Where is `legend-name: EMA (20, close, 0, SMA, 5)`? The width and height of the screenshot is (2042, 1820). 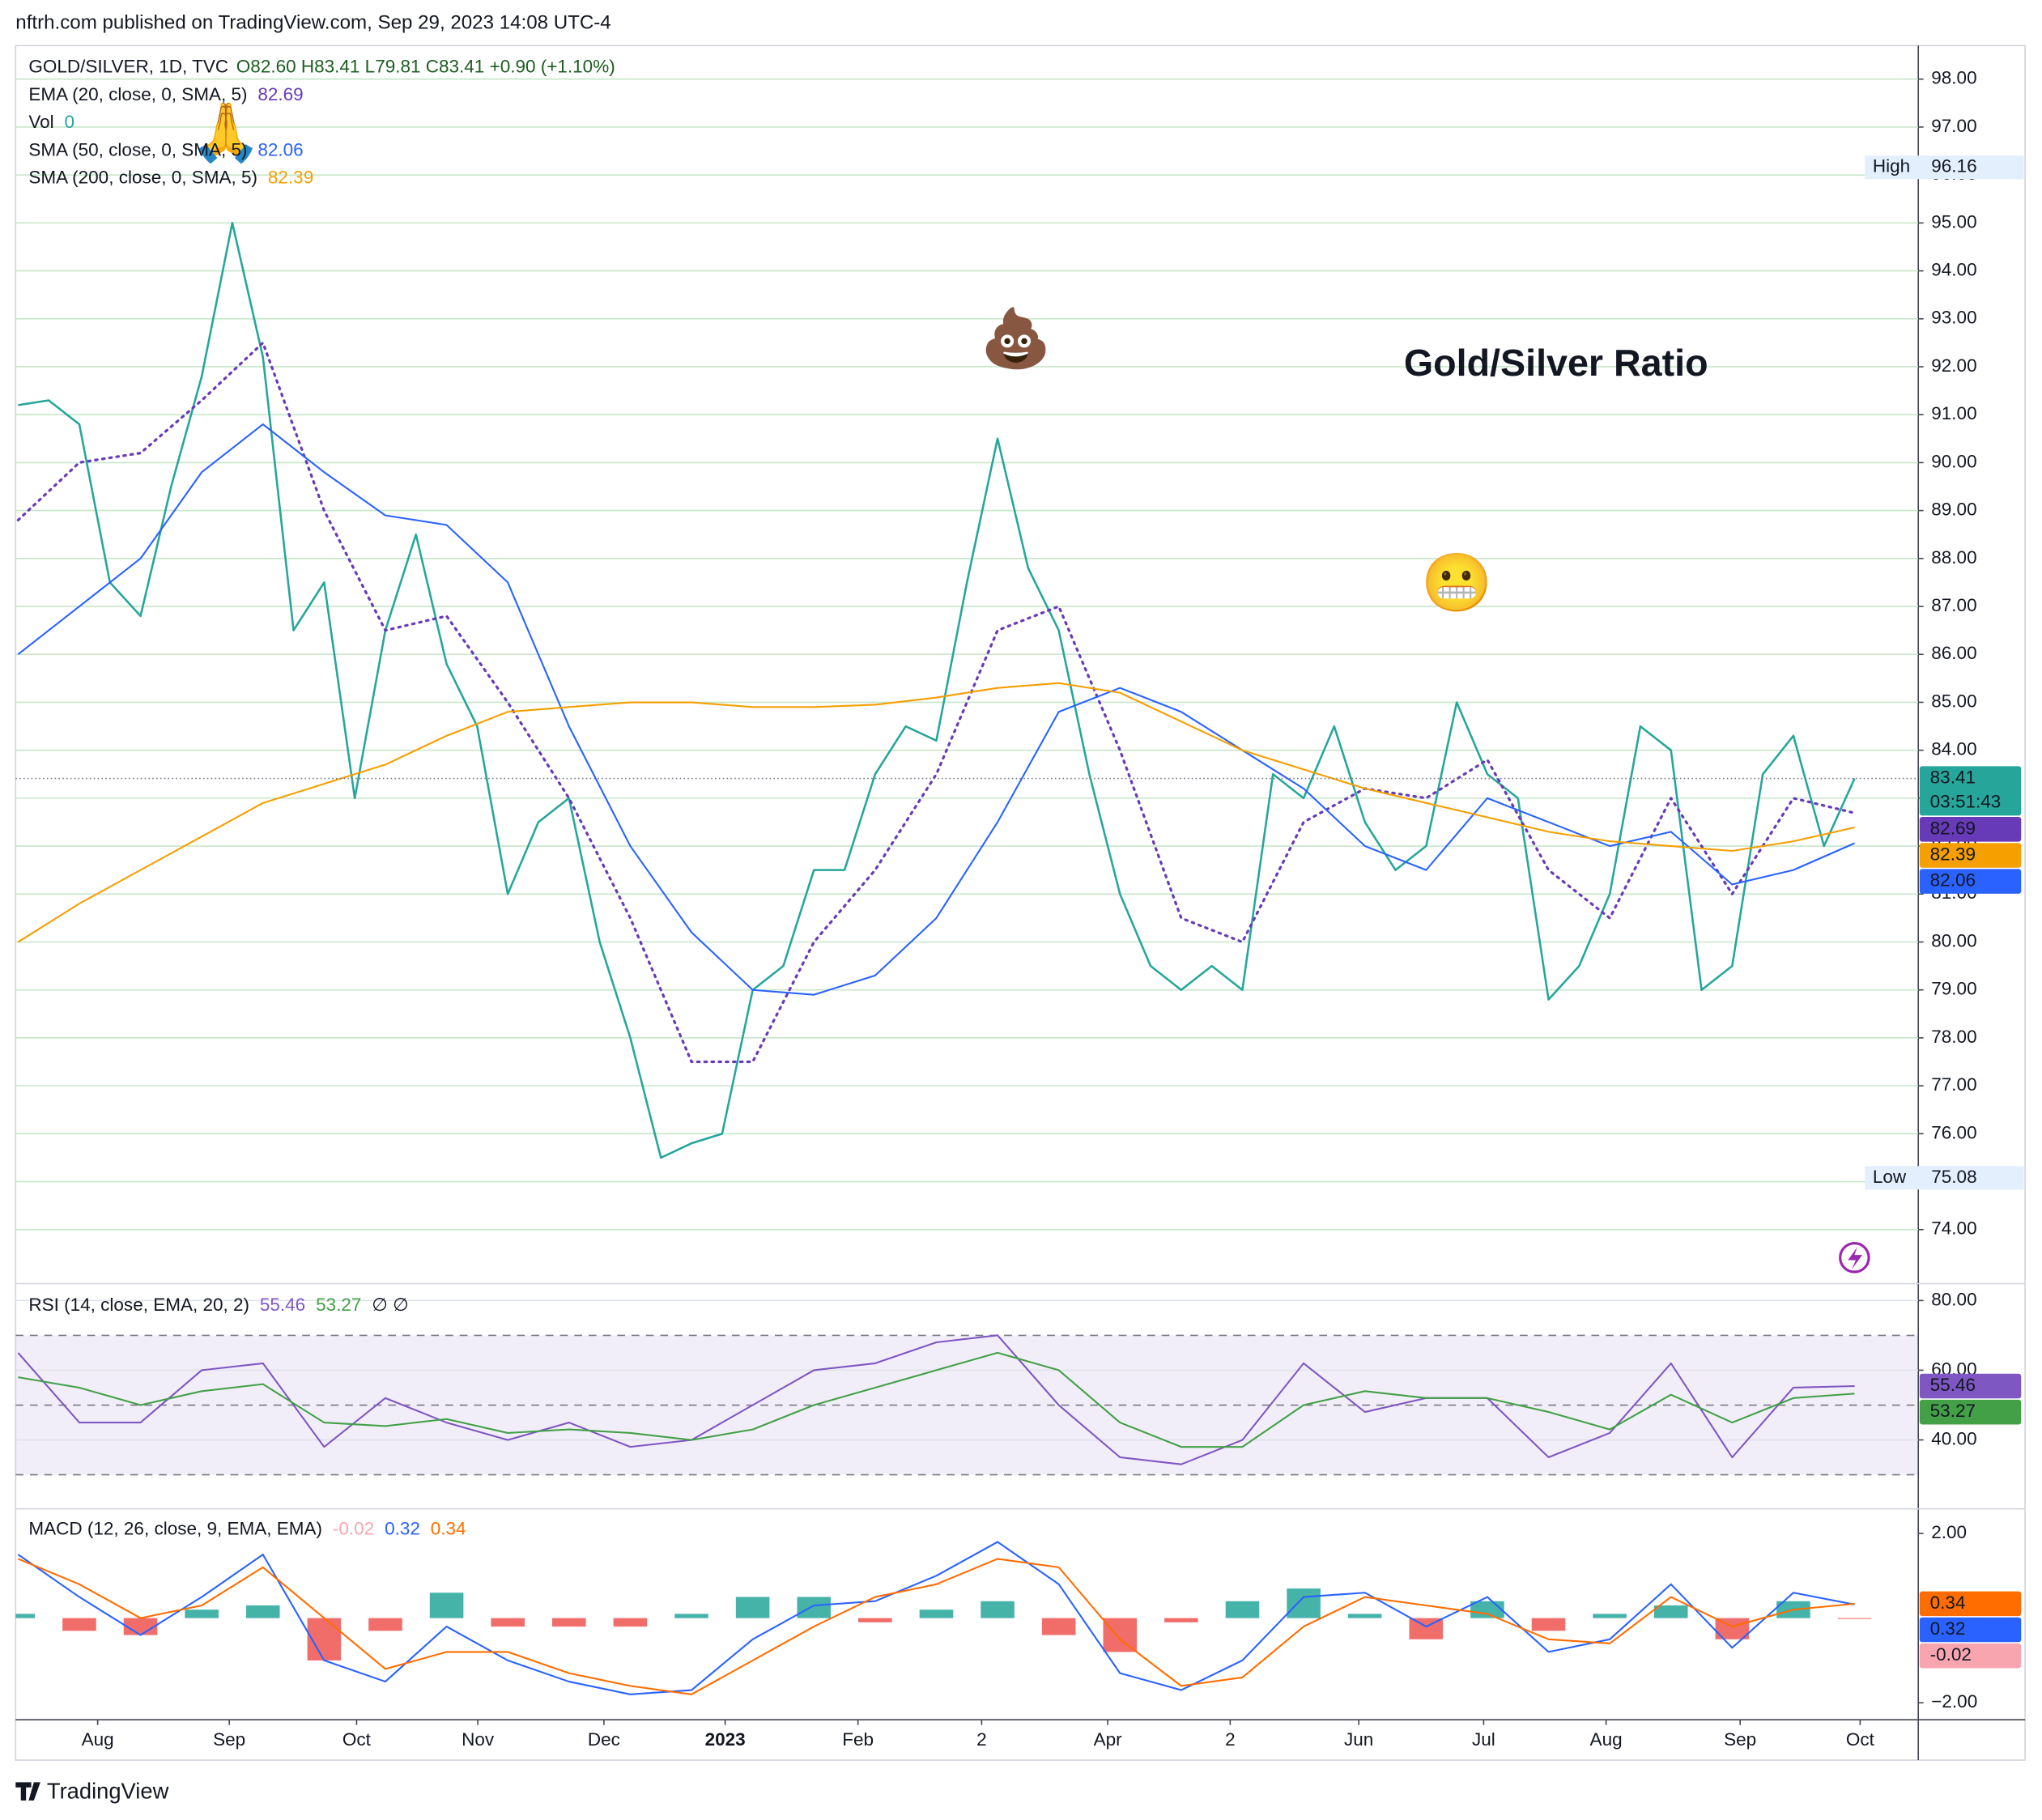
legend-name: EMA (20, close, 0, SMA, 5) is located at coordinates (137, 94).